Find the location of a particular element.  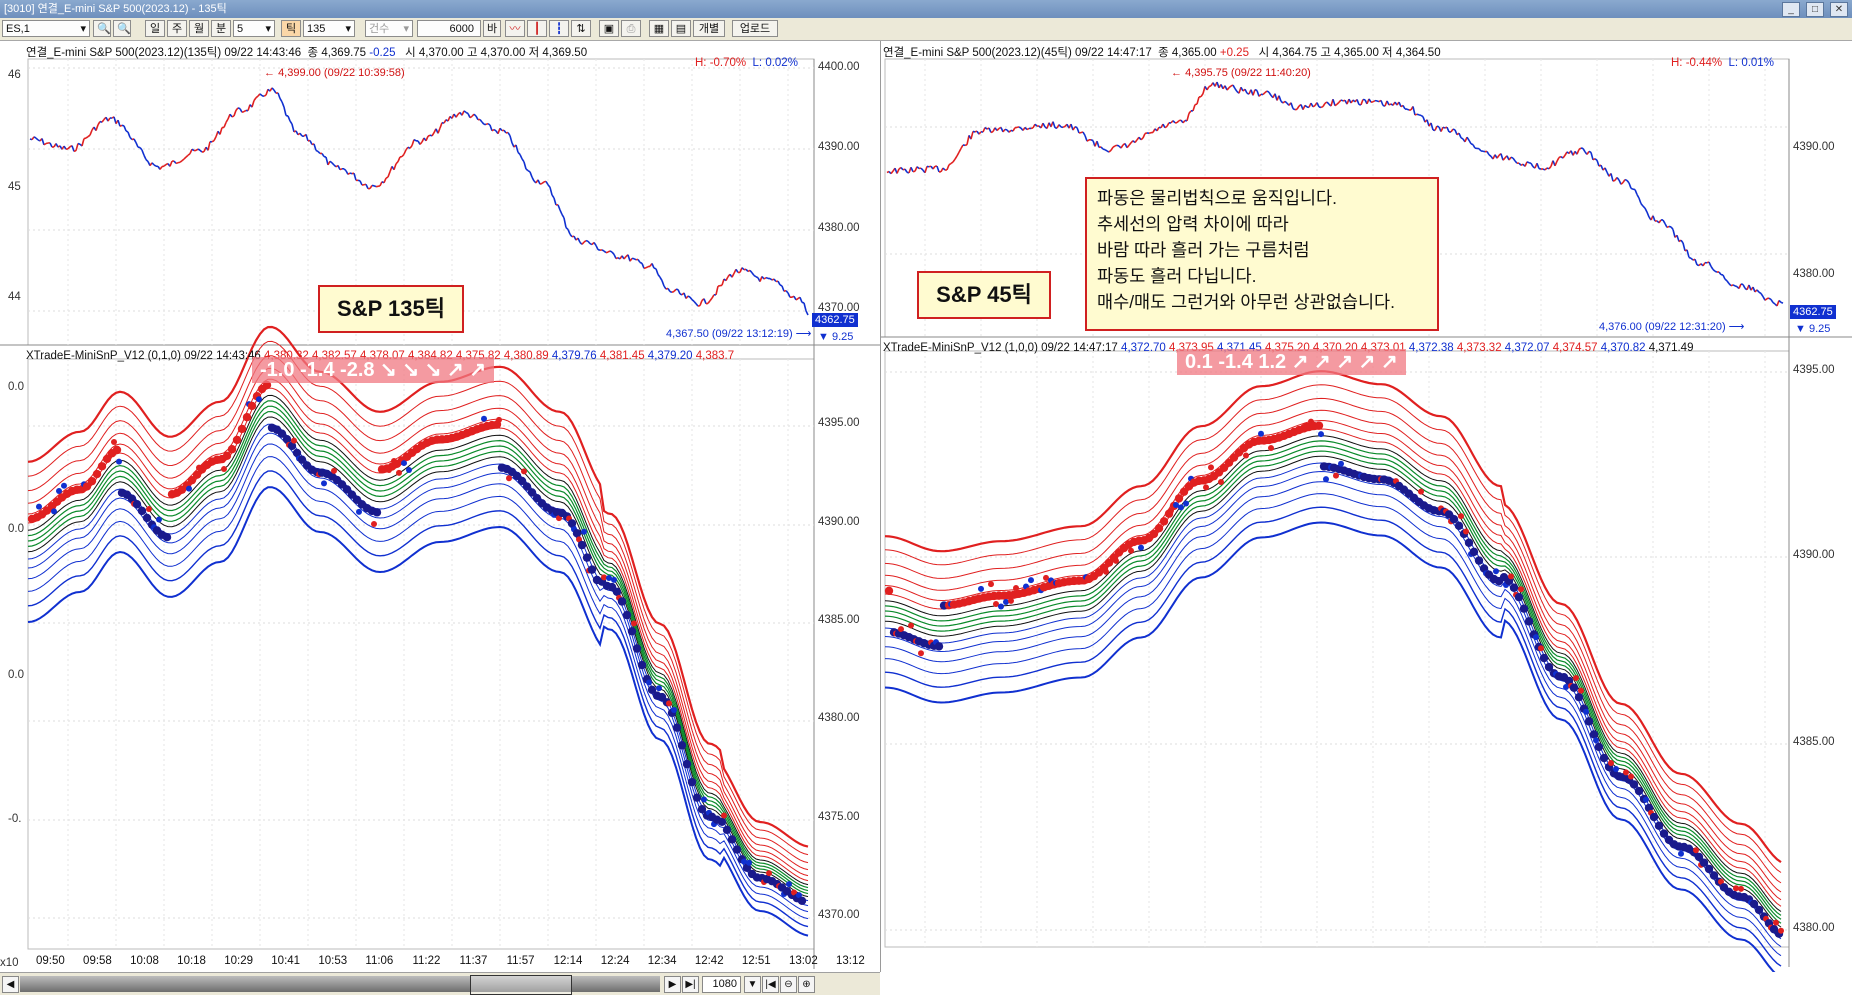

tick-chart-icon: ⇅ is located at coordinates (581, 28).